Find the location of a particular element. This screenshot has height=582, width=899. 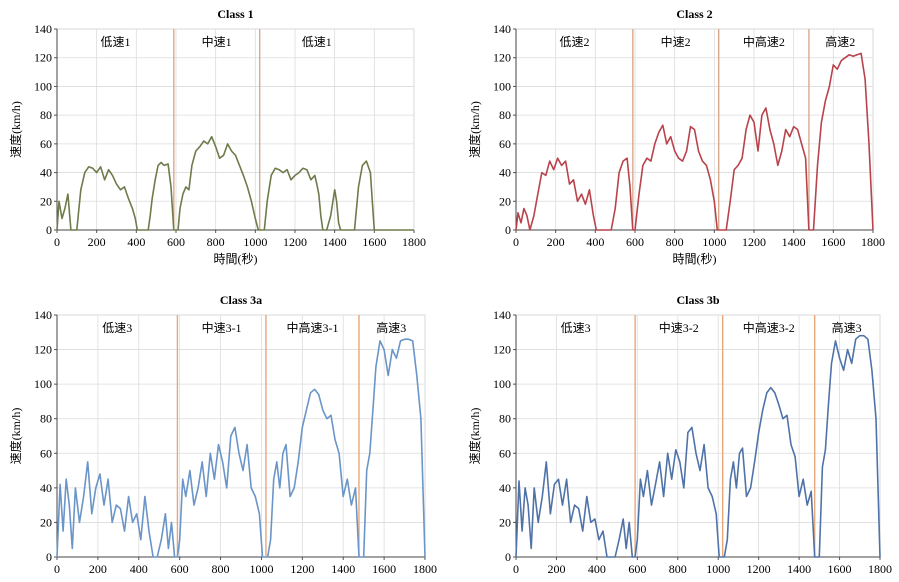

phase-label: 中速1 is located at coordinates (217, 41).